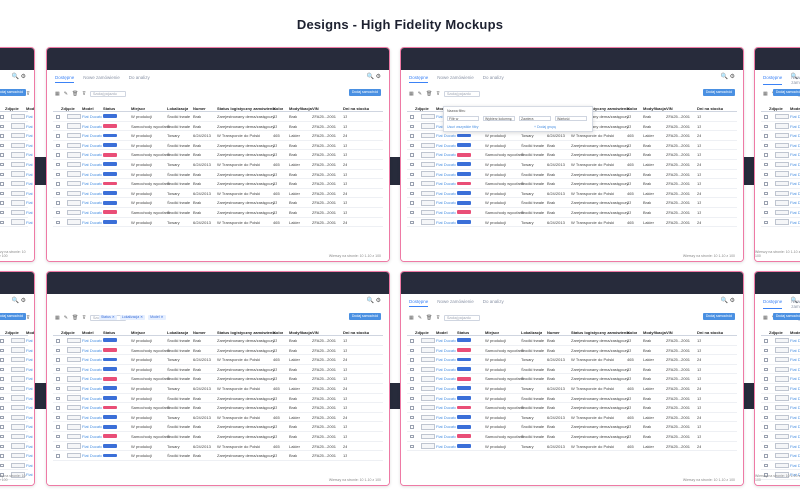 This screenshot has height=500, width=800. I want to click on column-header: Miejsce, so click(492, 332).